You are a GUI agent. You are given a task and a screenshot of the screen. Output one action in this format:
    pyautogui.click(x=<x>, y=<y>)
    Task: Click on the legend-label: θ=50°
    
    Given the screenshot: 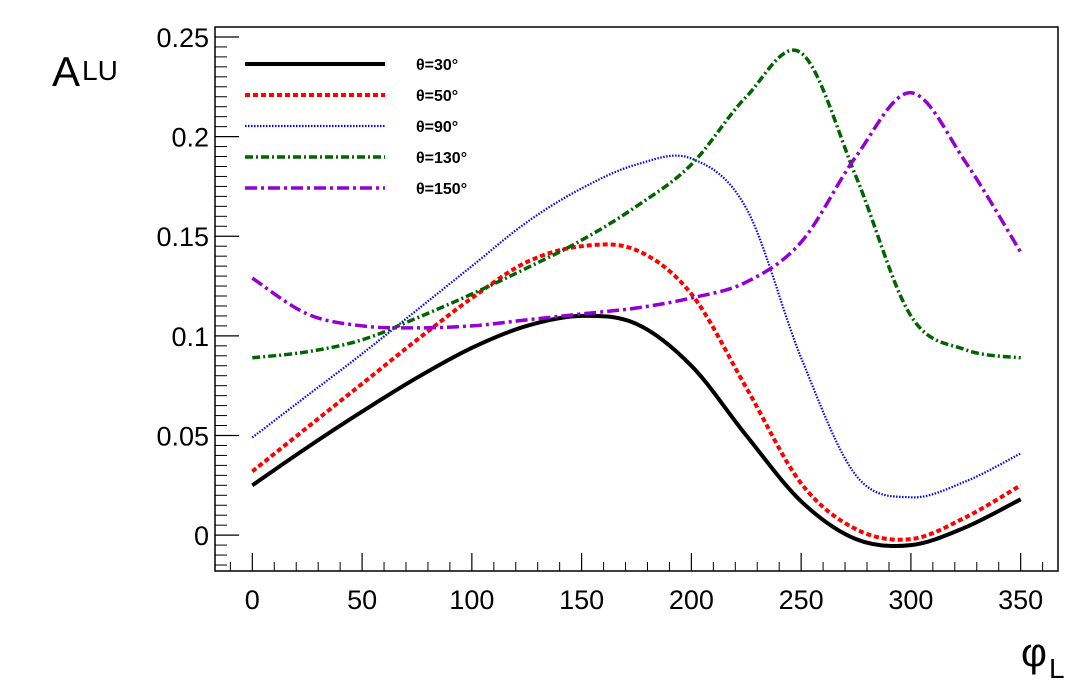 What is the action you would take?
    pyautogui.click(x=437, y=96)
    